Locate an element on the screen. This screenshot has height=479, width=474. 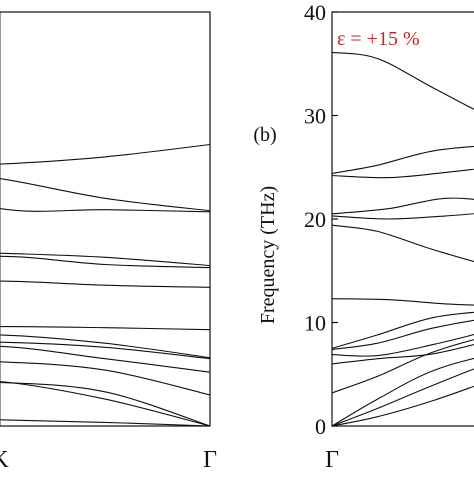
left-x-label-2: Γ is located at coordinates (210, 460).